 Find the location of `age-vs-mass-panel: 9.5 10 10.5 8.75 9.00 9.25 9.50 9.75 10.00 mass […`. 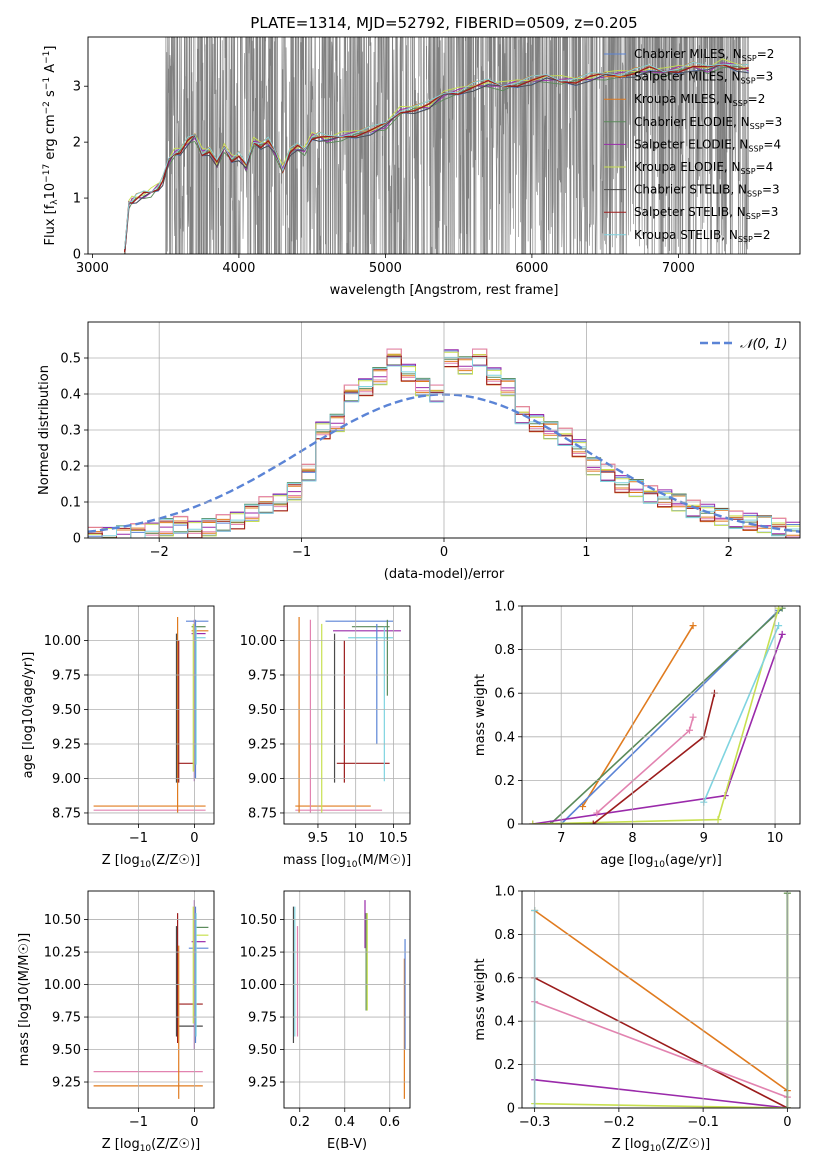

age-vs-mass-panel: 9.5 10 10.5 8.75 9.00 9.25 9.50 9.75 10.00 mass [… is located at coordinates (325, 737).